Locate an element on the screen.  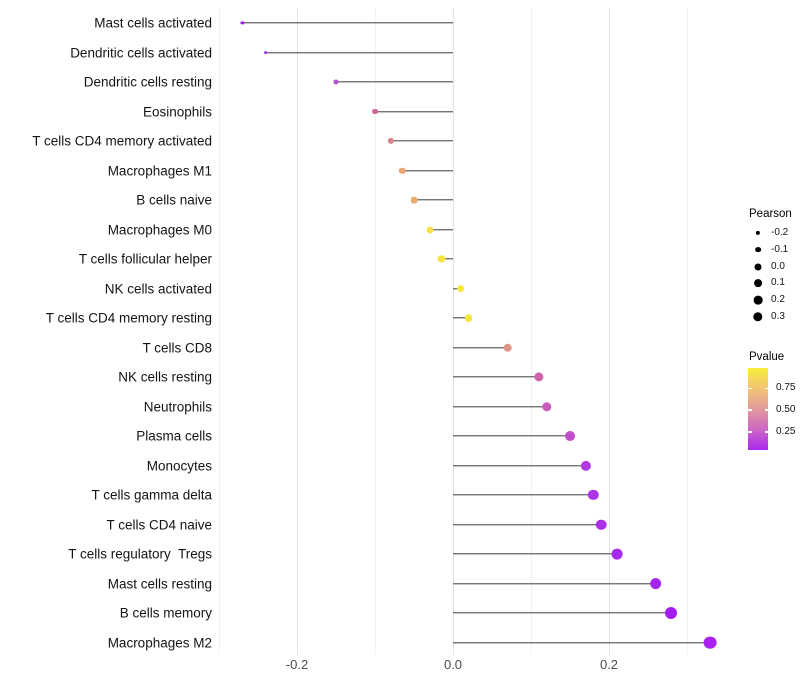
category-label: Eosinophils is located at coordinates (177, 111).